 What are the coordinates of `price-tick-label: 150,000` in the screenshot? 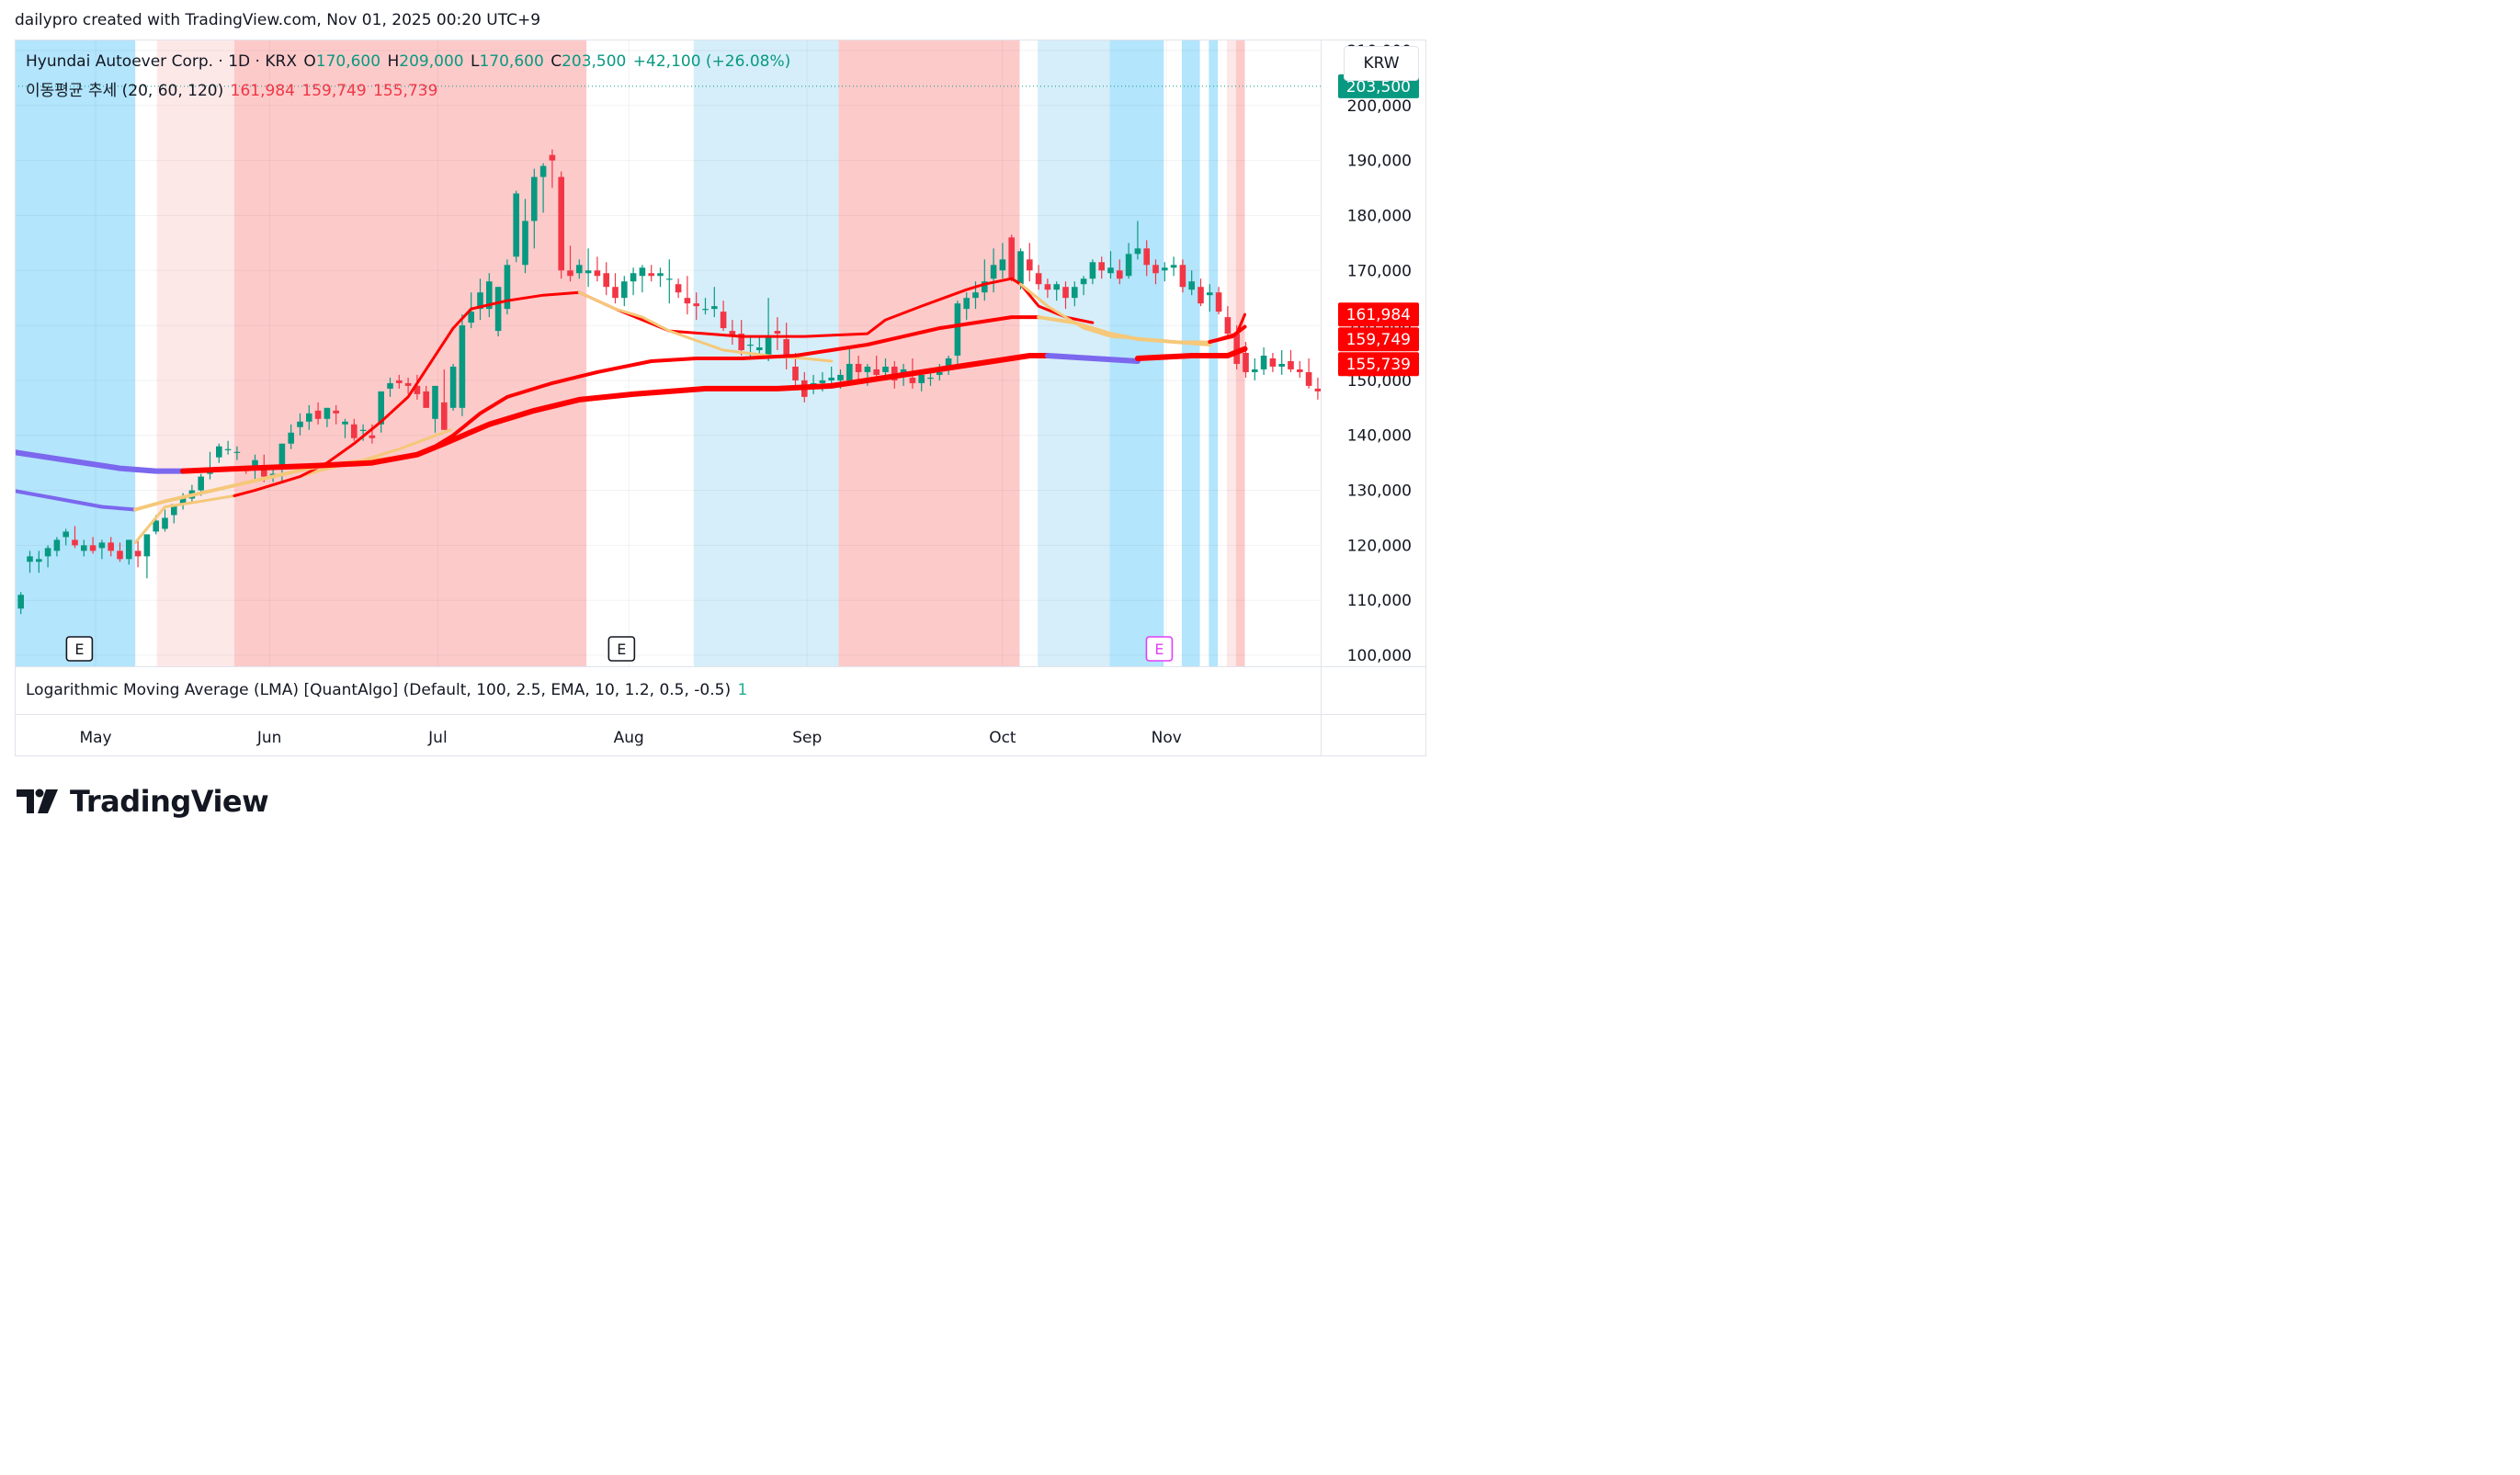 It's located at (1379, 381).